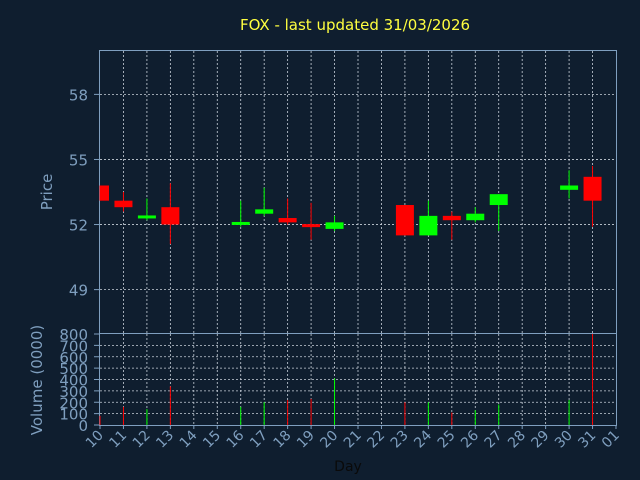 The image size is (640, 480). What do you see at coordinates (423, 439) in the screenshot?
I see `x-tick-label: 24` at bounding box center [423, 439].